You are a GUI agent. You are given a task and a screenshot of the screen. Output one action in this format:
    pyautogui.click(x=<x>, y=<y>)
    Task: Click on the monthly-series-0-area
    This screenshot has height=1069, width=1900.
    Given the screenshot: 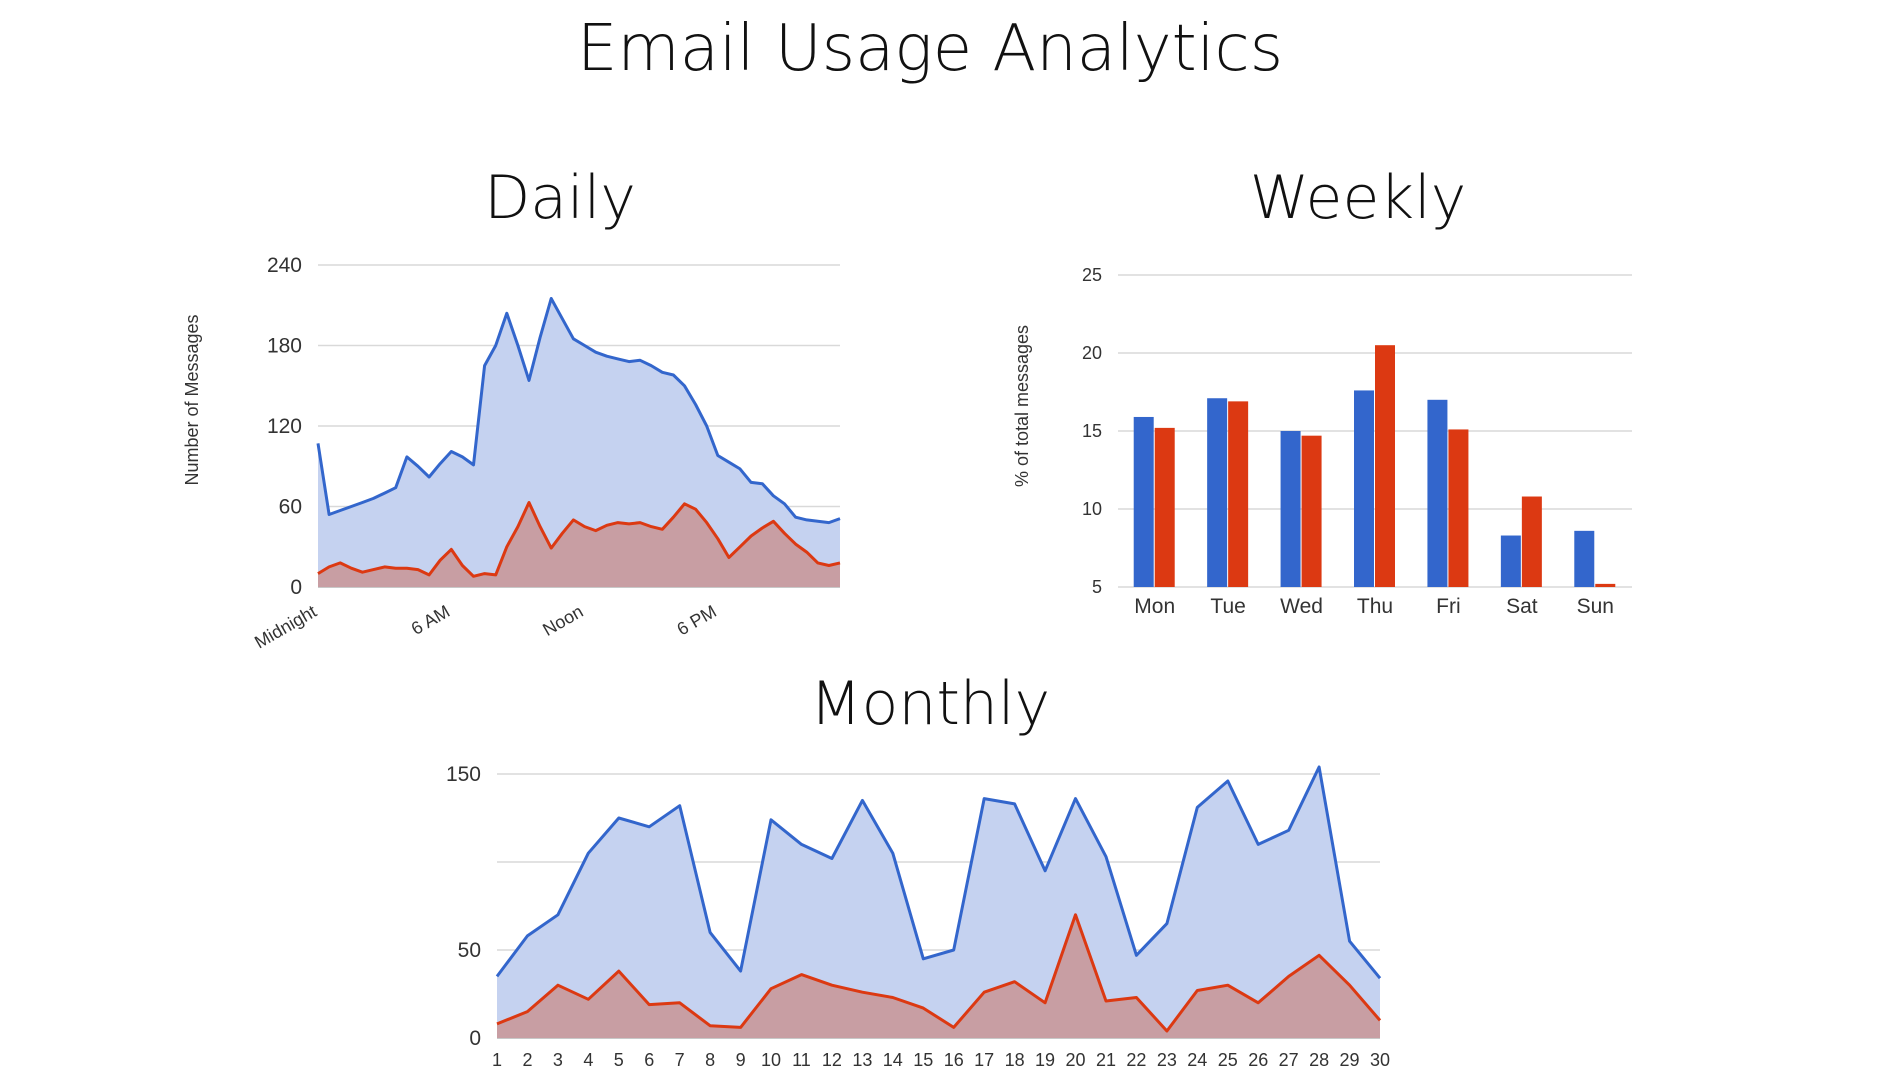 What is the action you would take?
    pyautogui.click(x=938, y=902)
    